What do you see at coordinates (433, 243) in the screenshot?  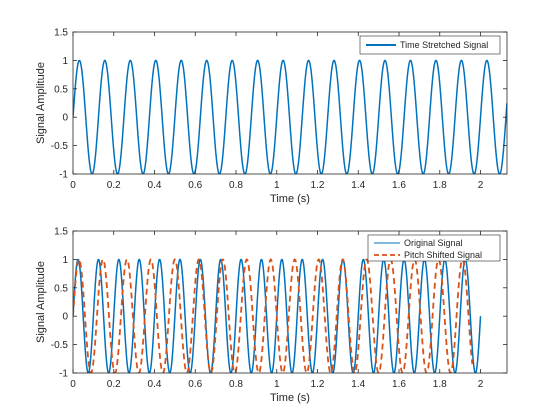 I see `legend-label-1: Original Signal` at bounding box center [433, 243].